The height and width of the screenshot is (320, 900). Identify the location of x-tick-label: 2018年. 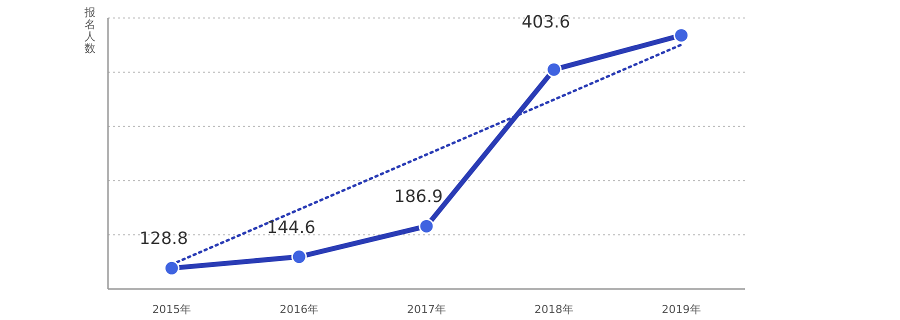
(554, 309).